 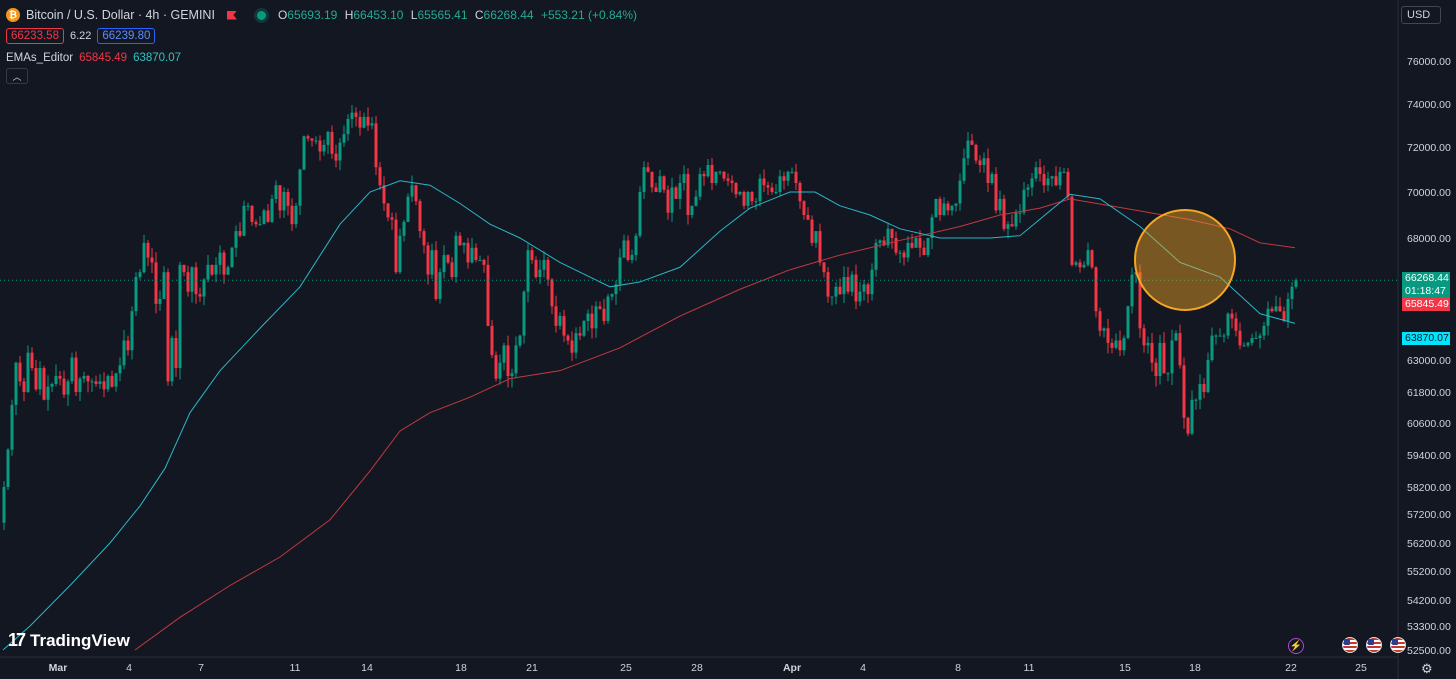 What do you see at coordinates (1291, 668) in the screenshot?
I see `x-tick-label: 22` at bounding box center [1291, 668].